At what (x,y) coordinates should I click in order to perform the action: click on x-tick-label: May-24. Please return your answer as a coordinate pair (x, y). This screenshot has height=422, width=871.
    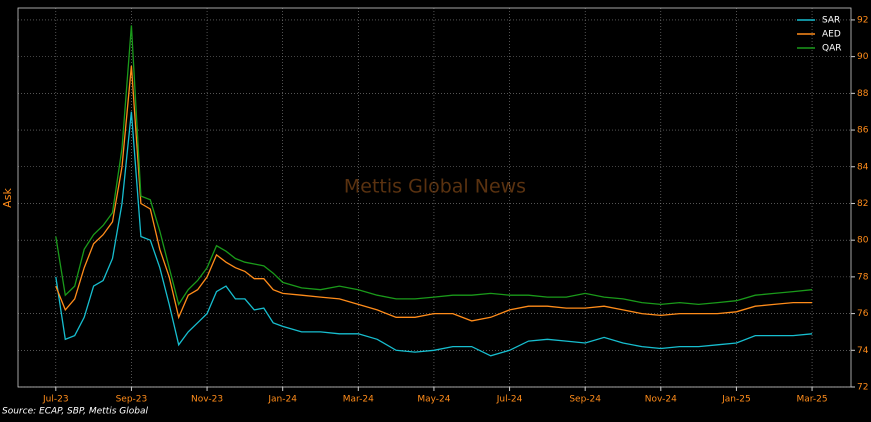
    Looking at the image, I should click on (433, 400).